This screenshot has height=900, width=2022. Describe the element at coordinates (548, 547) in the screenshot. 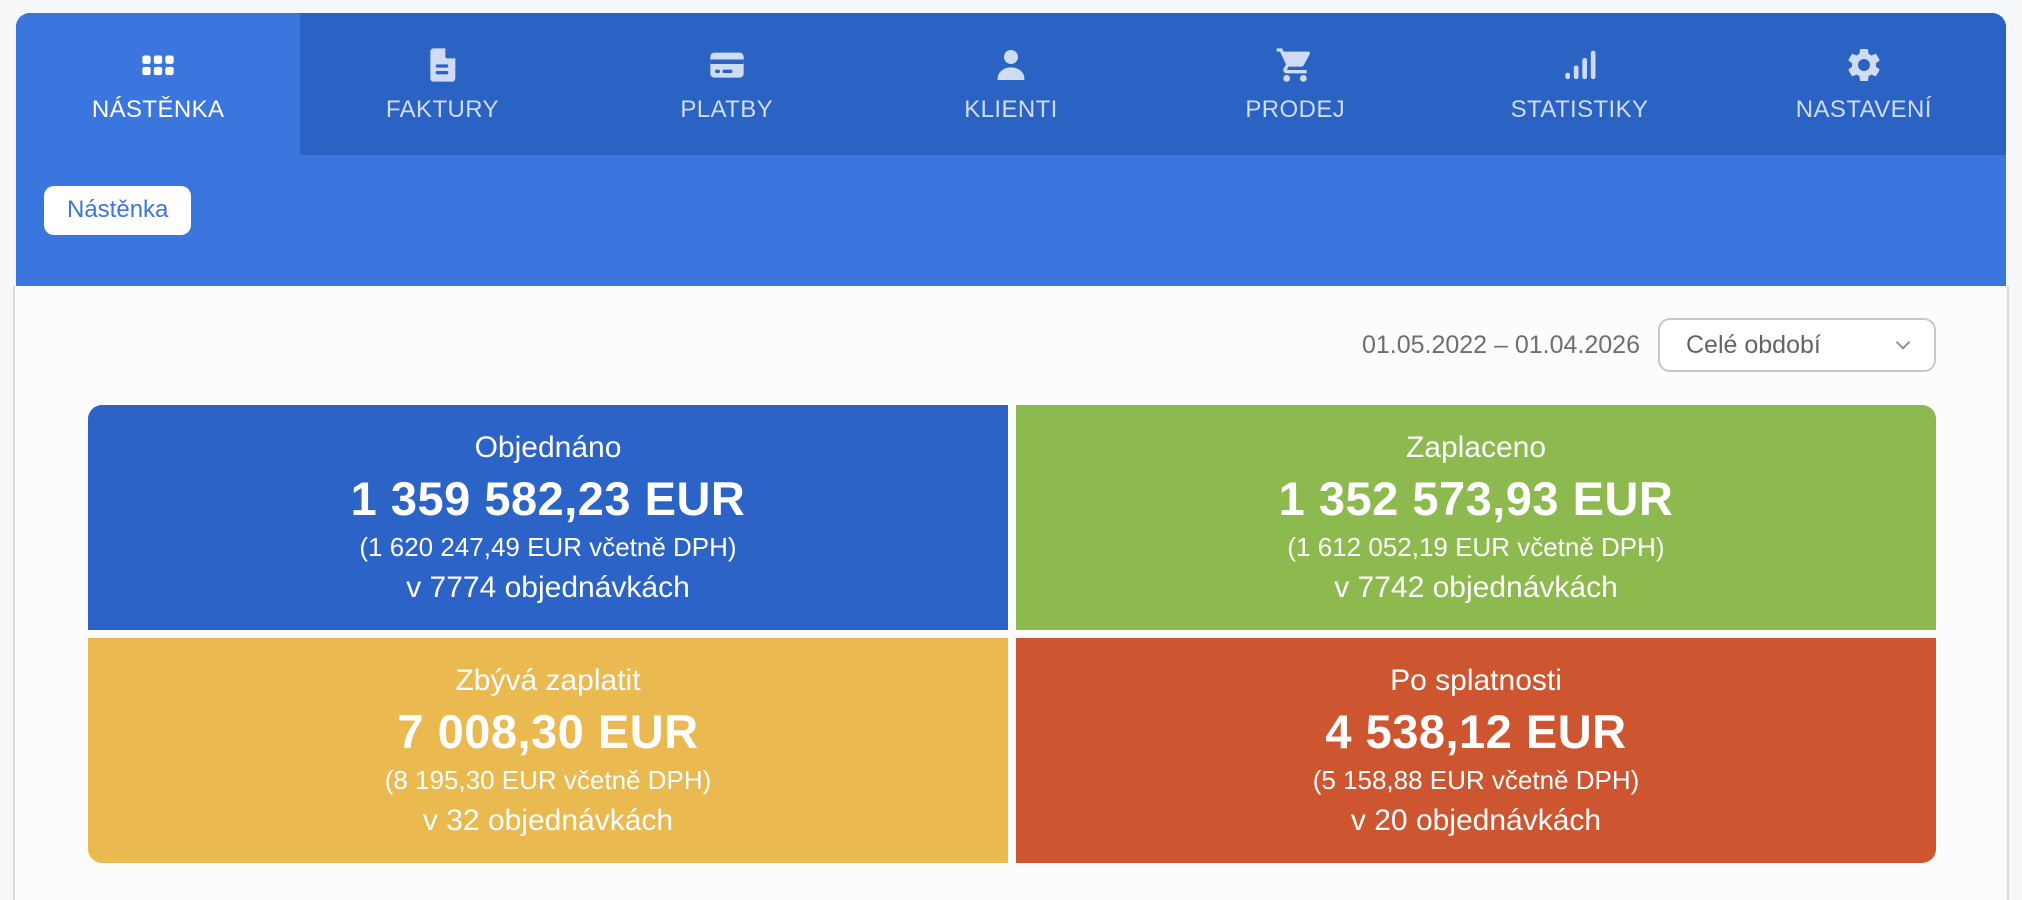

I see `card-amount-vat: (1 620 247,49 EUR včetně DPH)` at that location.